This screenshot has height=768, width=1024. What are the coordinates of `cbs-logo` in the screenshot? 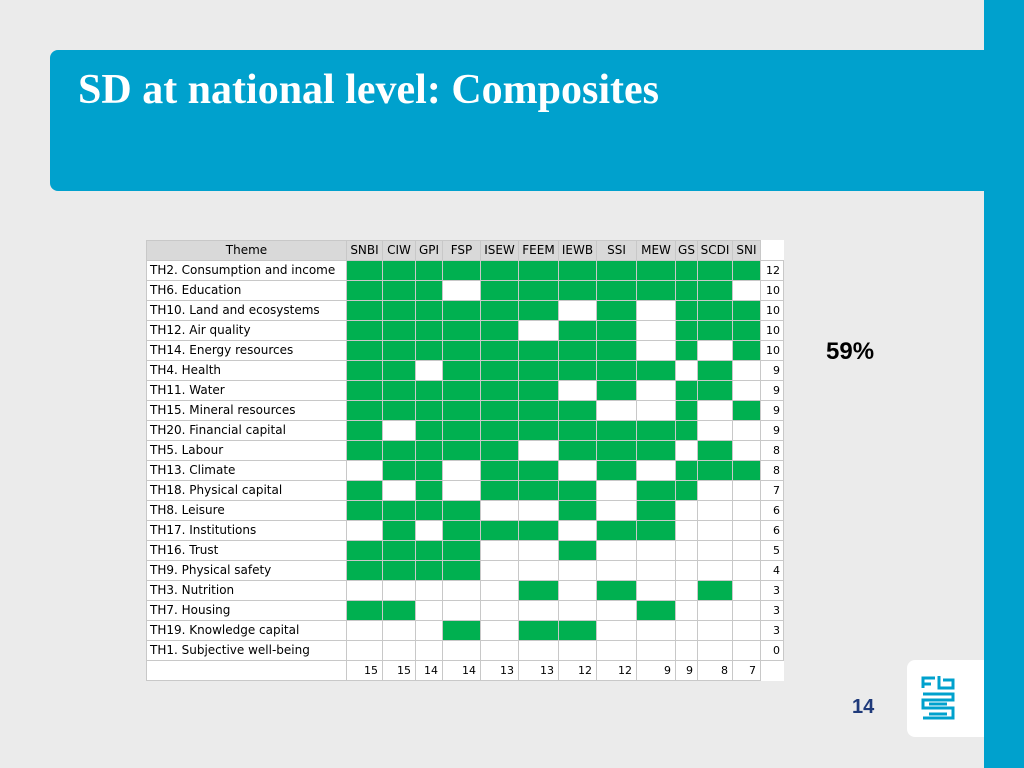 It's located at (945, 698).